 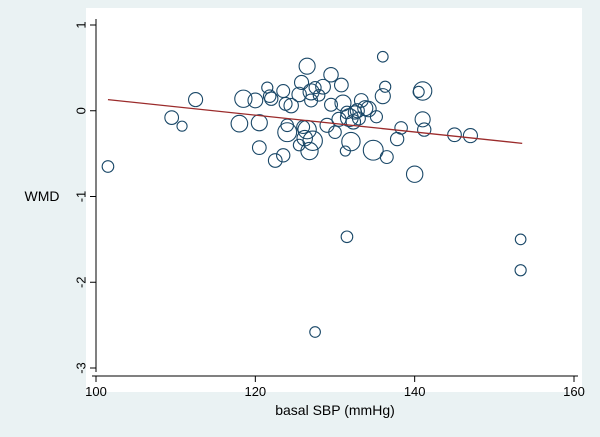 I want to click on x-tick-label: 140, so click(x=415, y=391).